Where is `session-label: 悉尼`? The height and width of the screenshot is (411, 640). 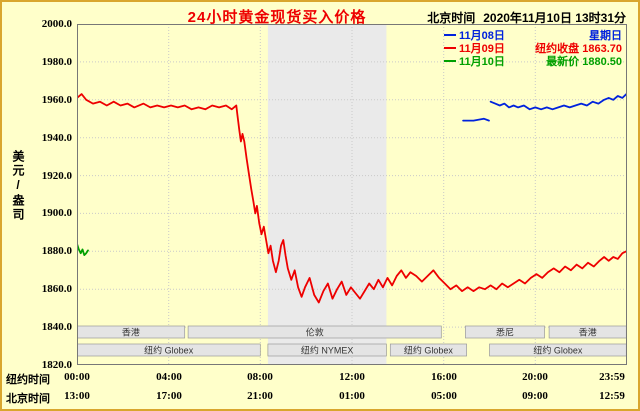
session-label: 悉尼 is located at coordinates (505, 332).